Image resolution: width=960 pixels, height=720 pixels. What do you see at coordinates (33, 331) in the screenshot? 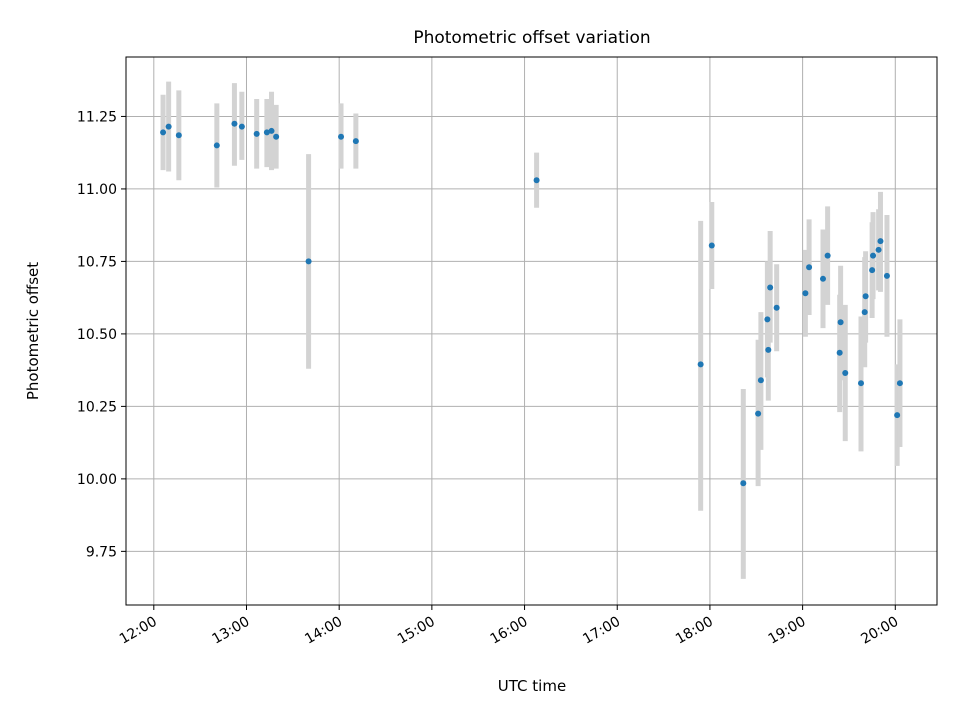
I see `y-axis-label: Photometric offset` at bounding box center [33, 331].